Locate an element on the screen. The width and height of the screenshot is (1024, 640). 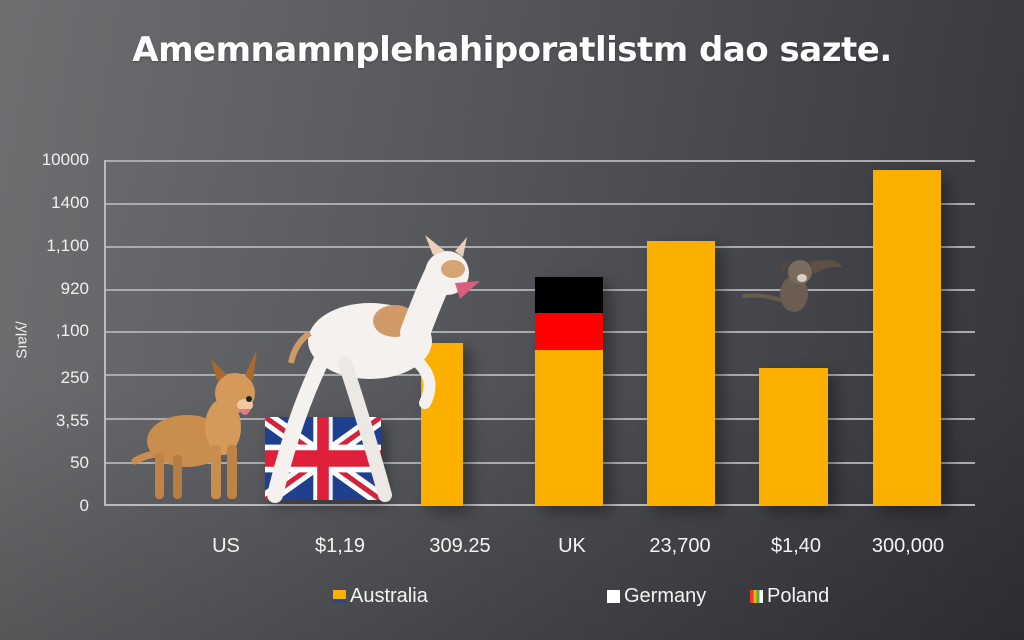
orange-swatch-icon is located at coordinates (339, 596).